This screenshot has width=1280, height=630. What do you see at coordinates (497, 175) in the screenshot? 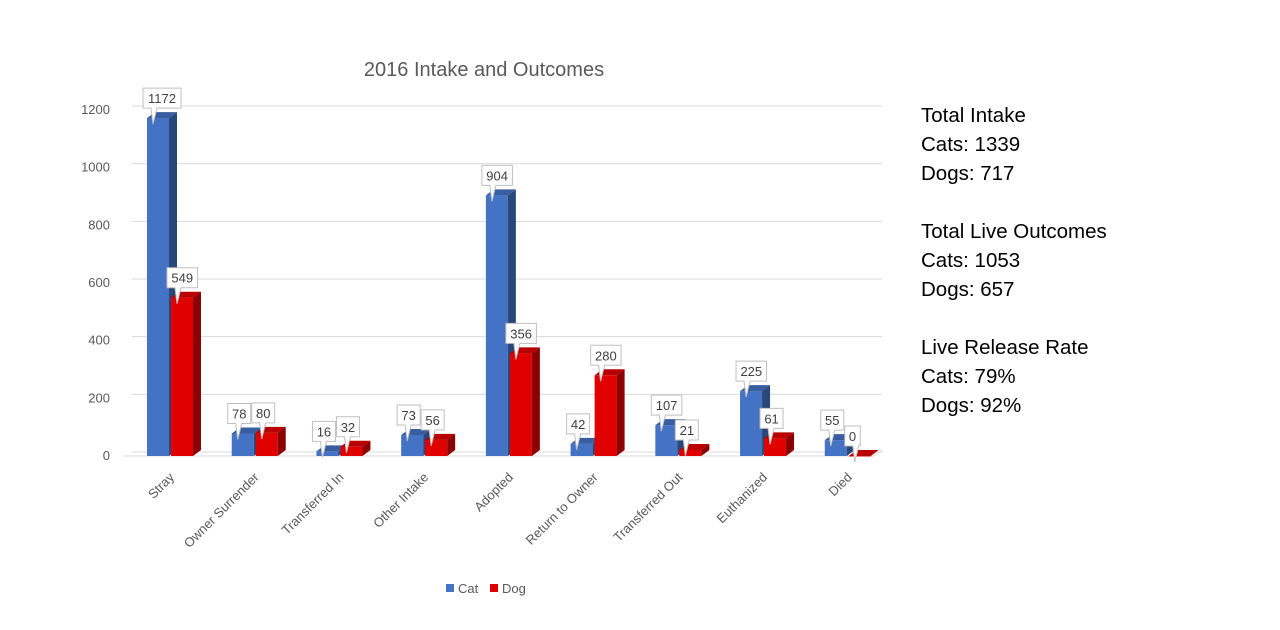
I see `svg-text: 904` at bounding box center [497, 175].